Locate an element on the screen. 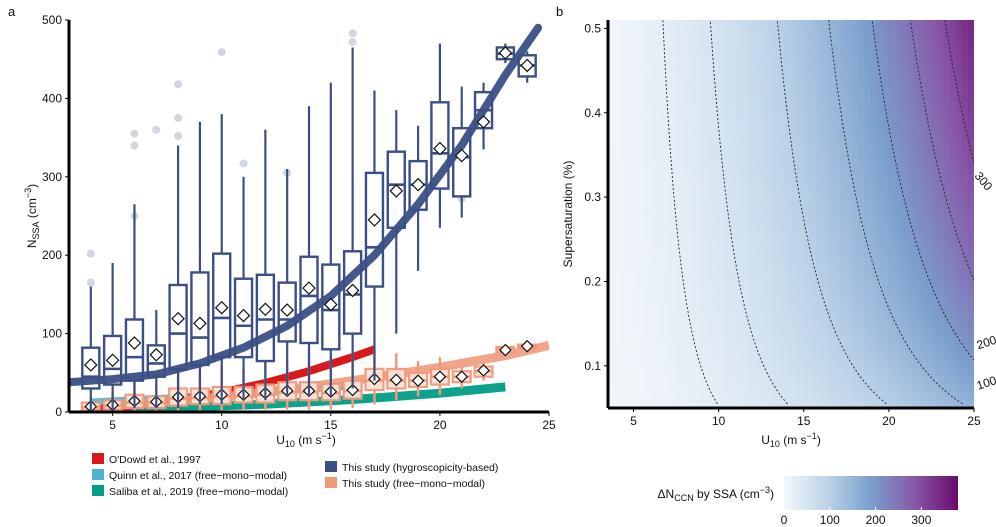  hygro-box is located at coordinates (374, 229).